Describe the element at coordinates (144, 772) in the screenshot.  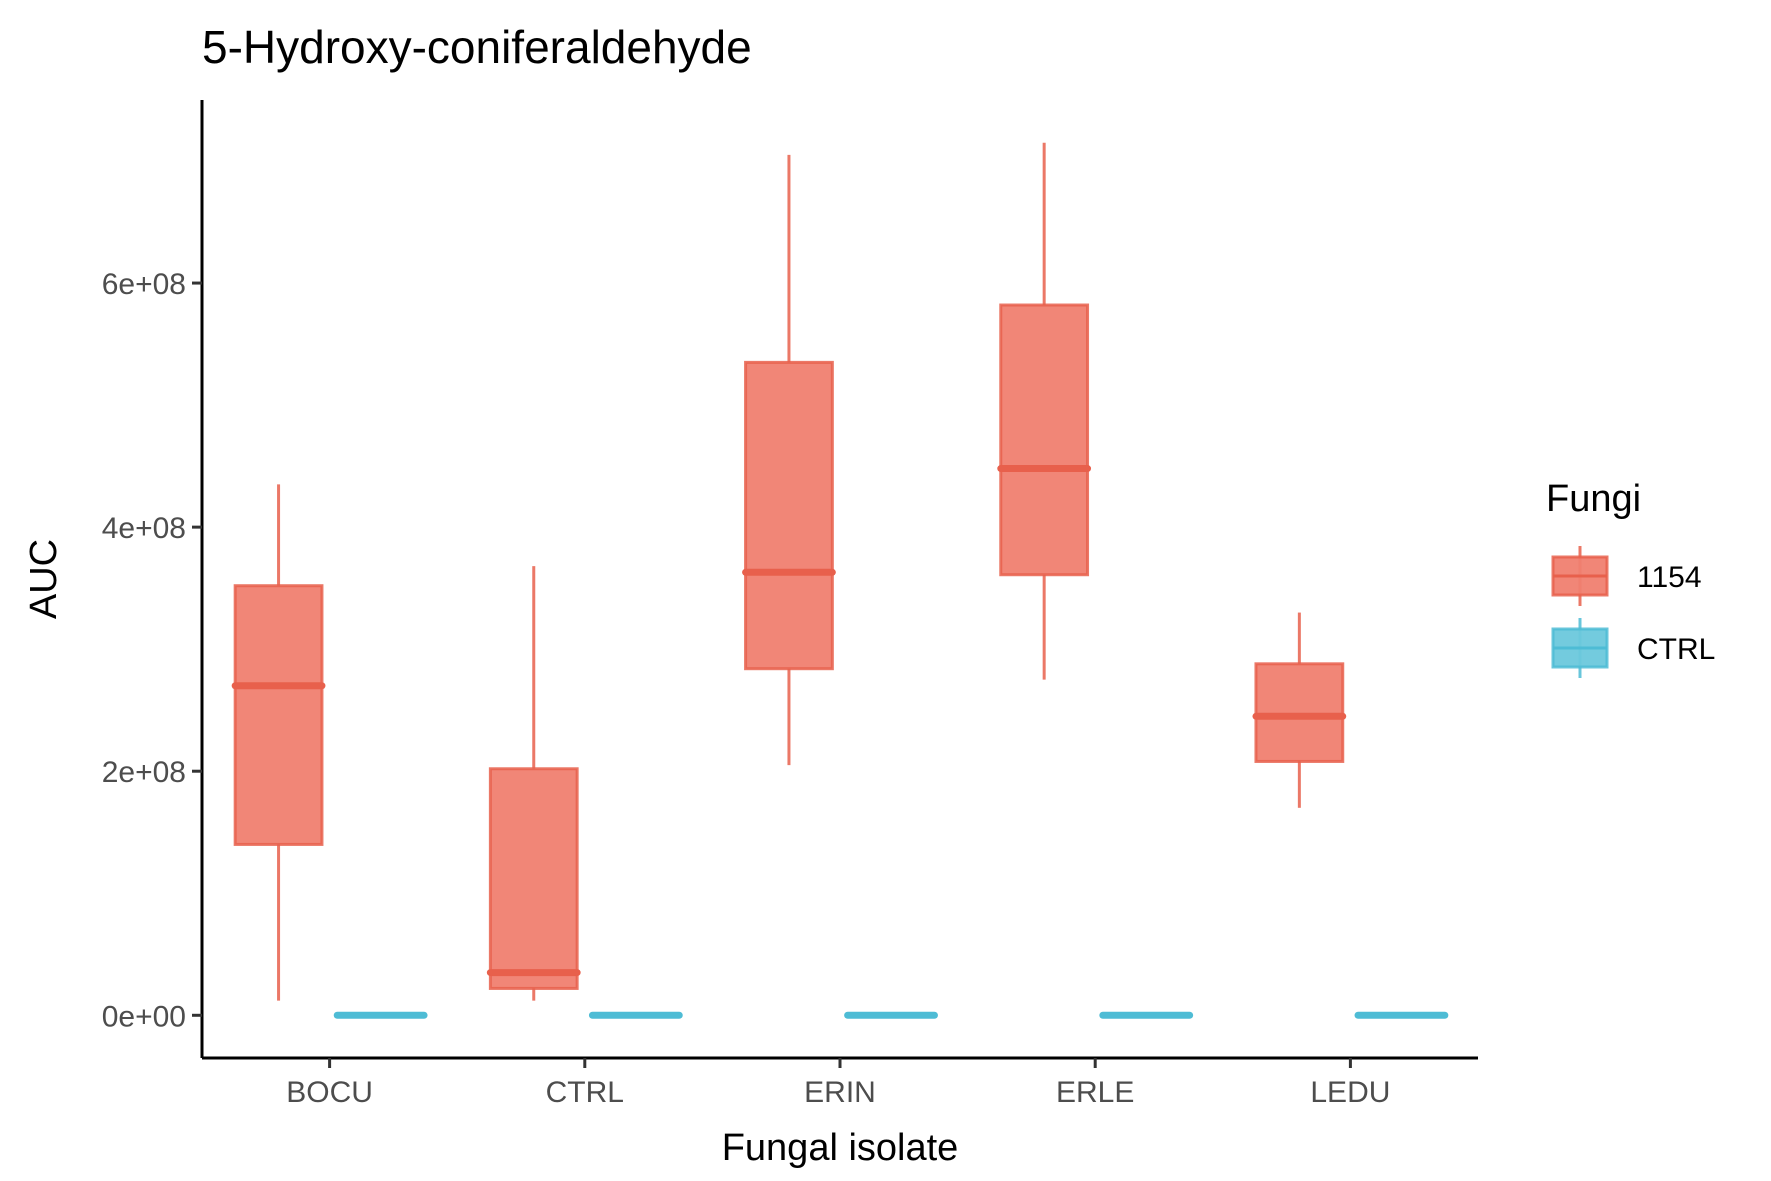
I see `y-tick-label: 2e+08` at that location.